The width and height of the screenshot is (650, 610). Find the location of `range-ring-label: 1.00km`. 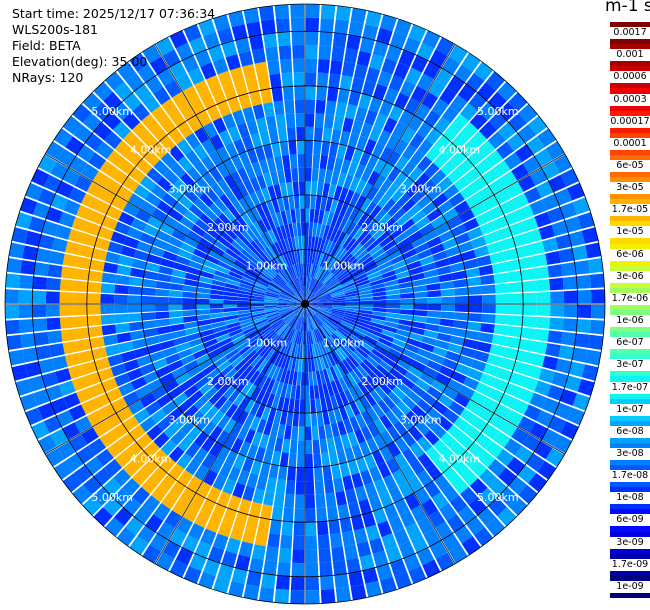

range-ring-label: 1.00km is located at coordinates (267, 265).